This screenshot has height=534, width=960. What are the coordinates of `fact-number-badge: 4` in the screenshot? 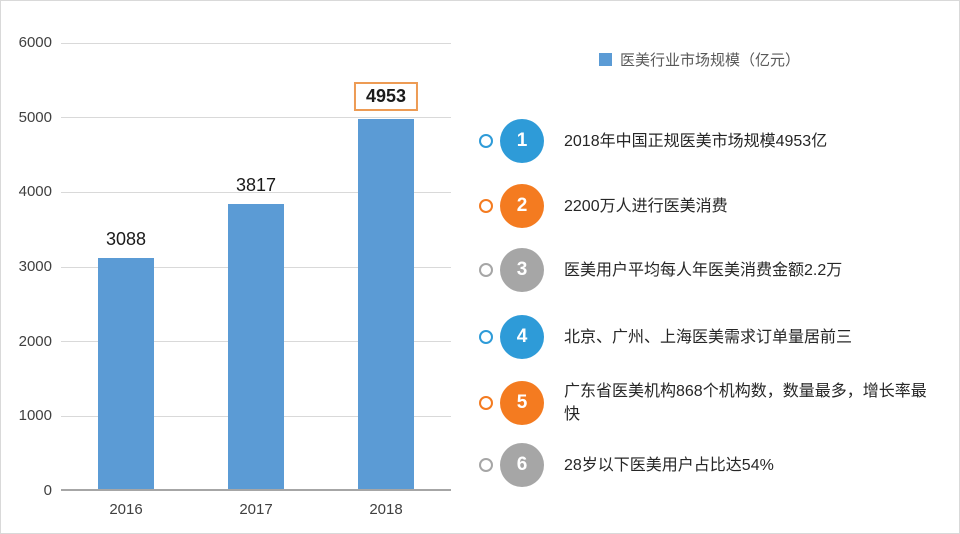 It's located at (522, 337).